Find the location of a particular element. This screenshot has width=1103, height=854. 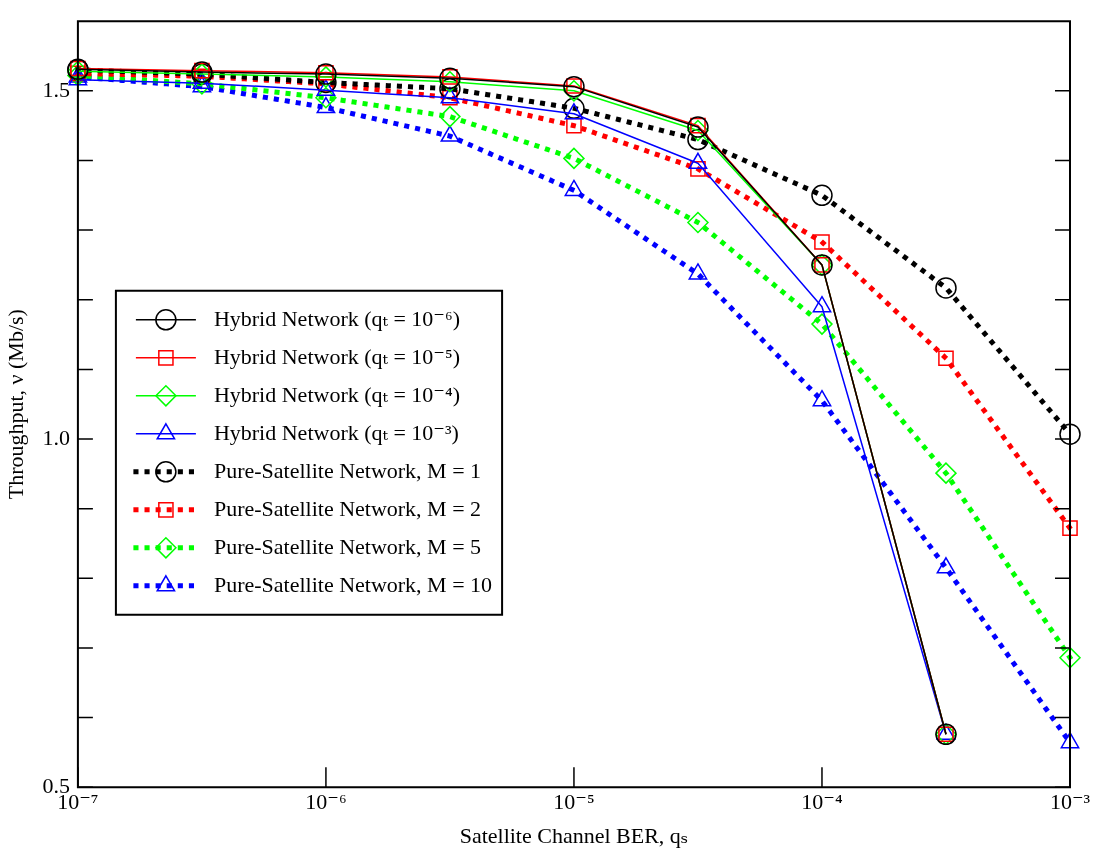

legend-label: Hybrid Network (qₜ = 10⁻⁶) is located at coordinates (336, 318).